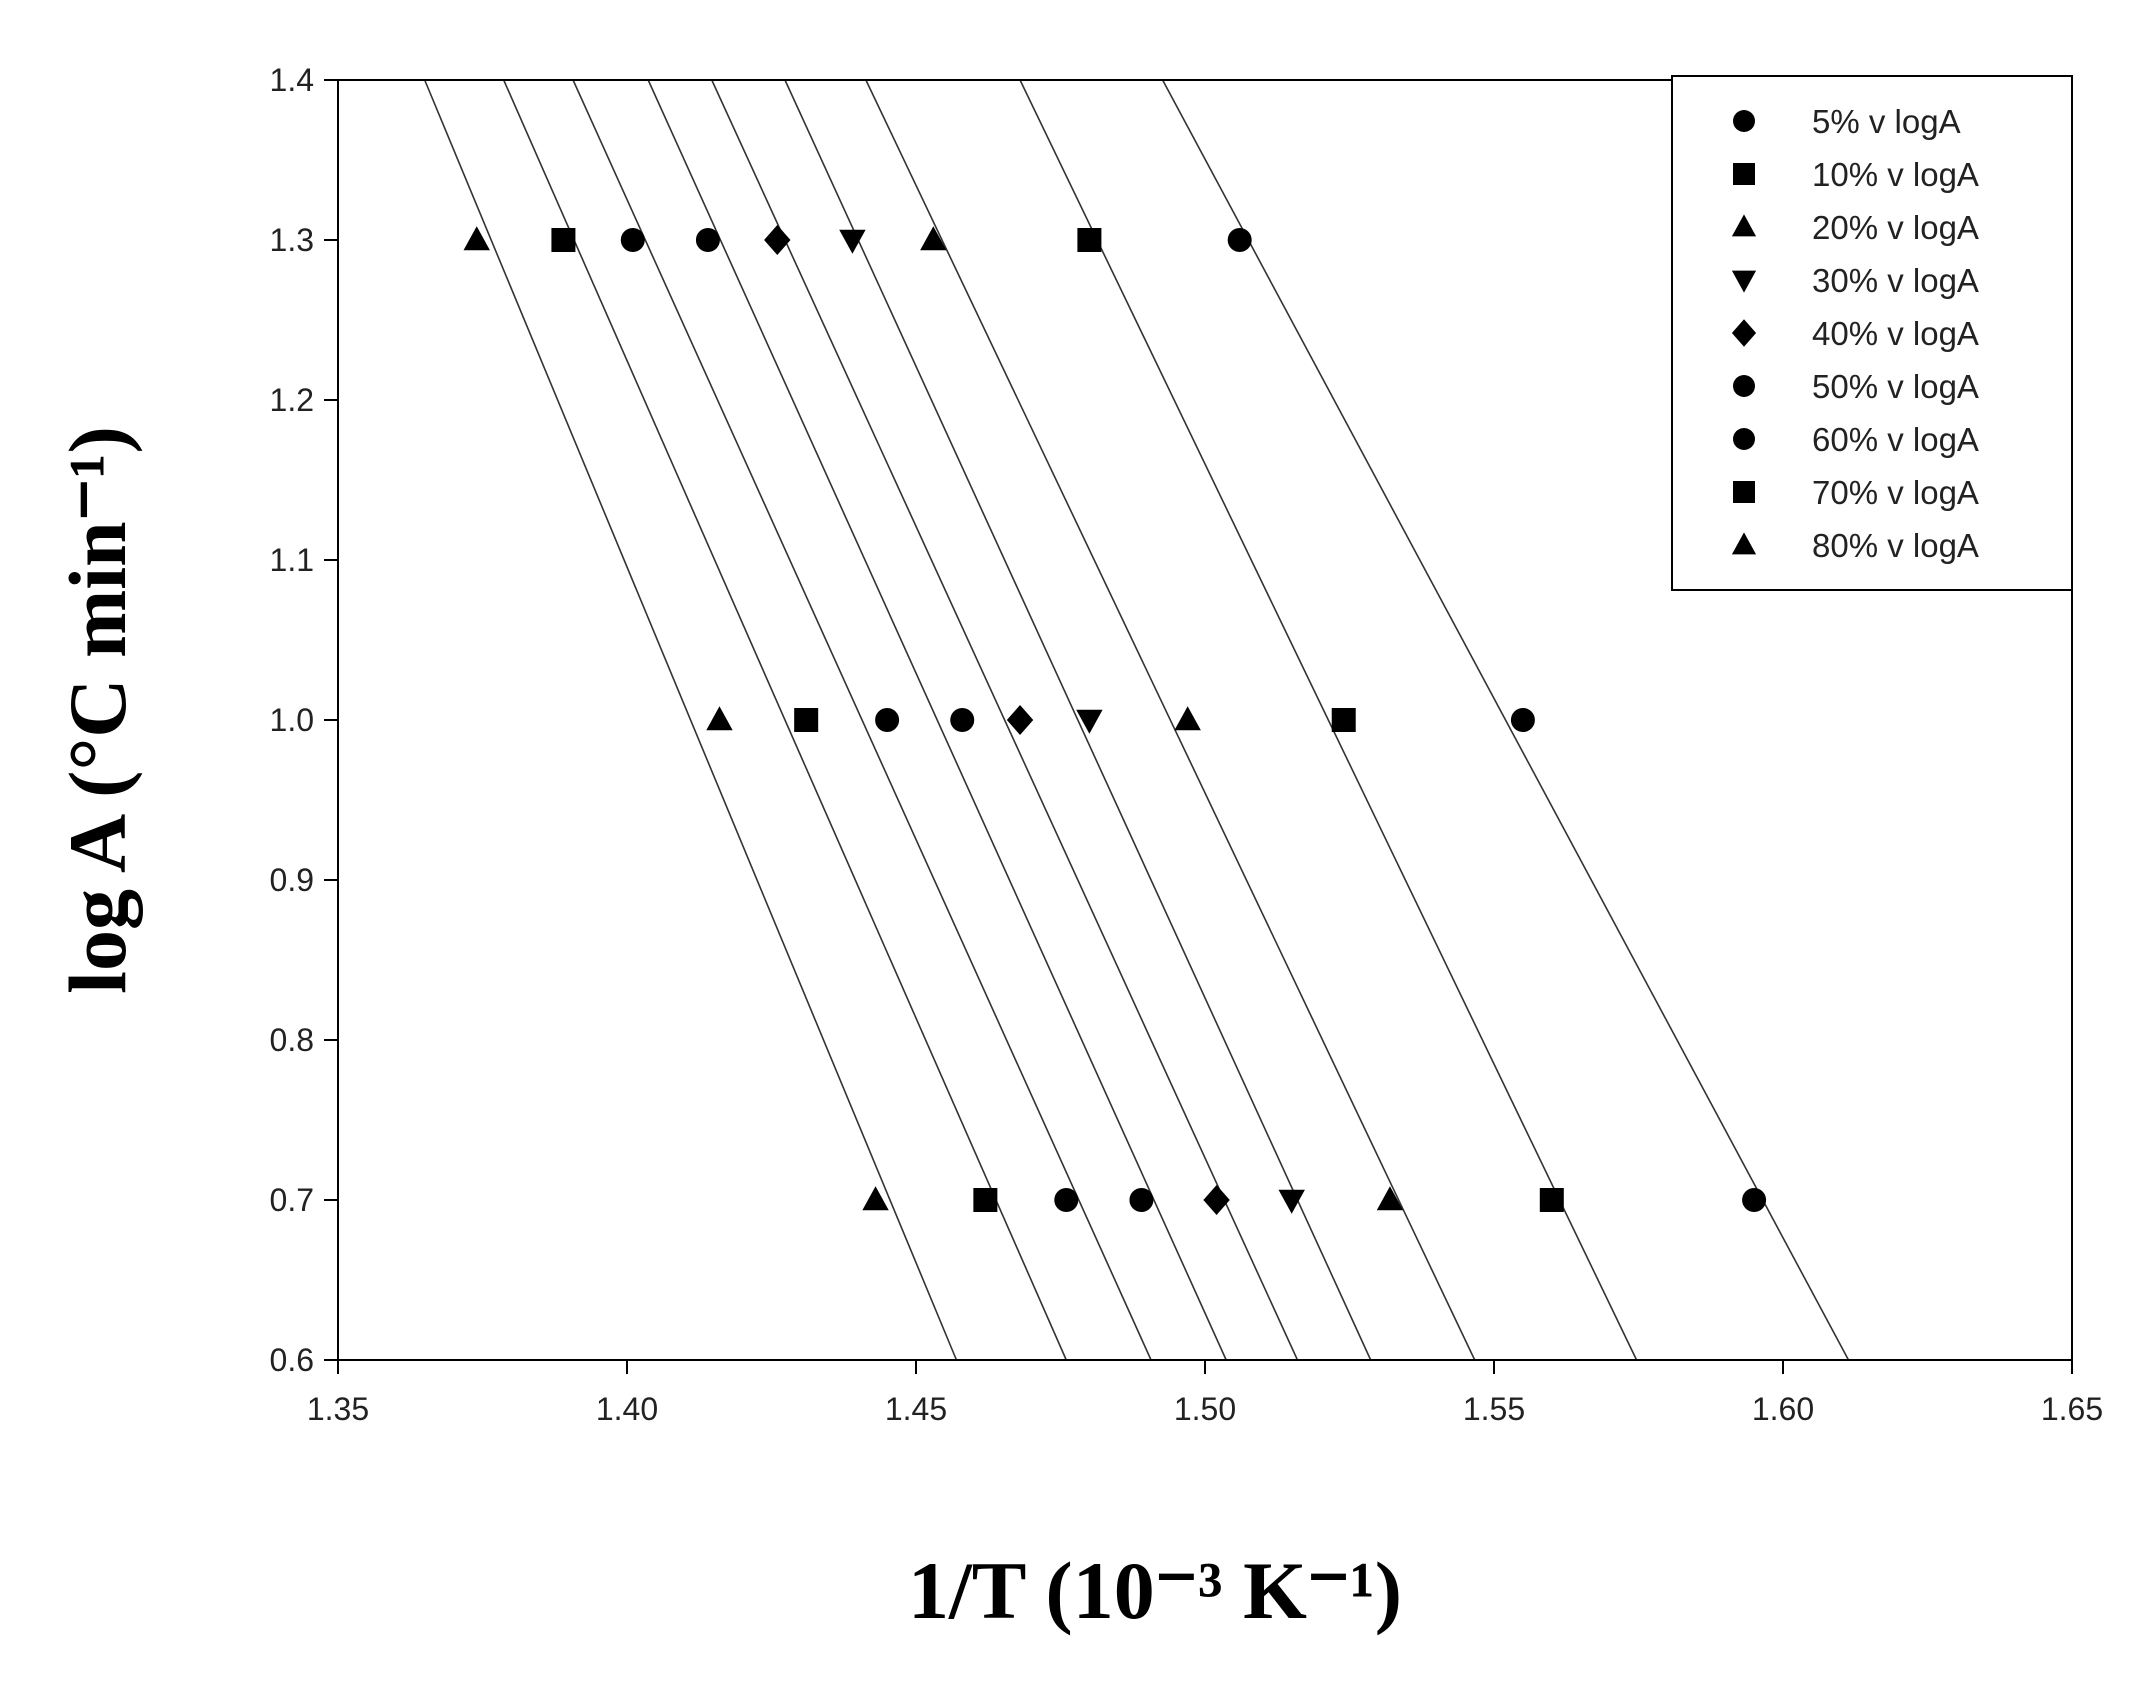 This screenshot has height=1692, width=2148. What do you see at coordinates (292, 1360) in the screenshot?
I see `y-tick-label: 0.6` at bounding box center [292, 1360].